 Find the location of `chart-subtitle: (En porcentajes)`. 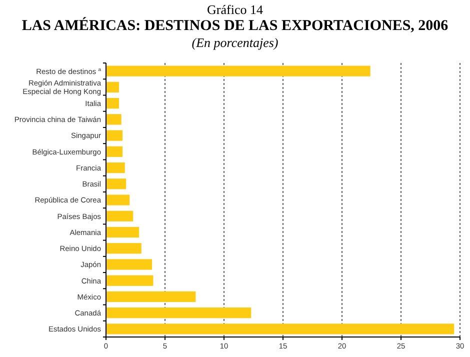

chart-subtitle: (En porcentajes) is located at coordinates (235, 42).